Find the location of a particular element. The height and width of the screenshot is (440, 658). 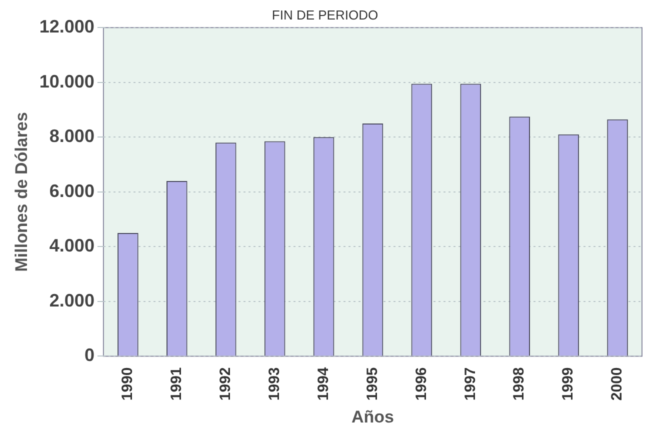

x-tick-label: 1999 is located at coordinates (568, 384).